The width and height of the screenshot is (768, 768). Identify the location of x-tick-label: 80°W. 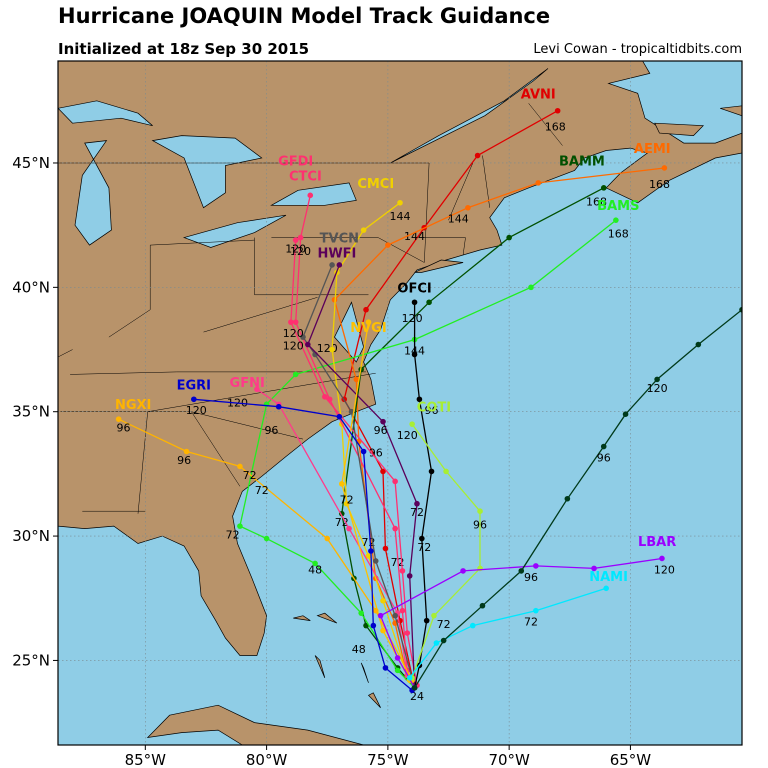
(267, 759).